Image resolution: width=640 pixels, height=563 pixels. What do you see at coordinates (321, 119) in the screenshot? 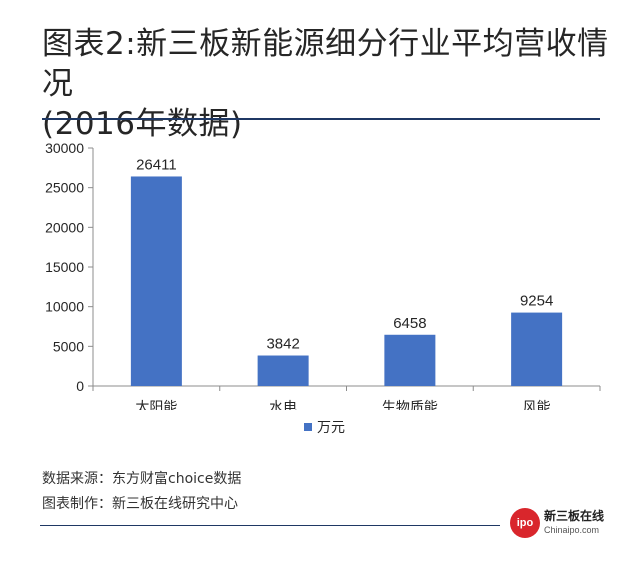
I see `title-divider` at bounding box center [321, 119].